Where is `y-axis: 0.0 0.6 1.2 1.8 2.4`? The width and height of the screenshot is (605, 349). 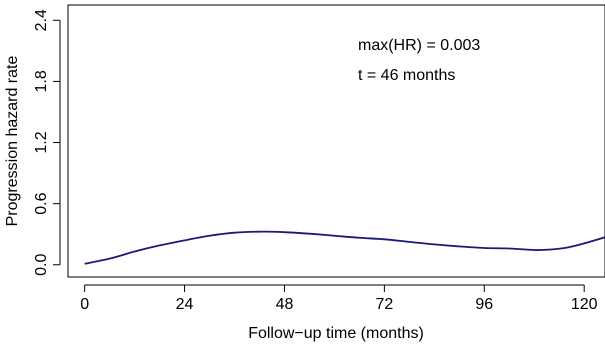
y-axis: 0.0 0.6 1.2 1.8 2.4 is located at coordinates (47, 142).